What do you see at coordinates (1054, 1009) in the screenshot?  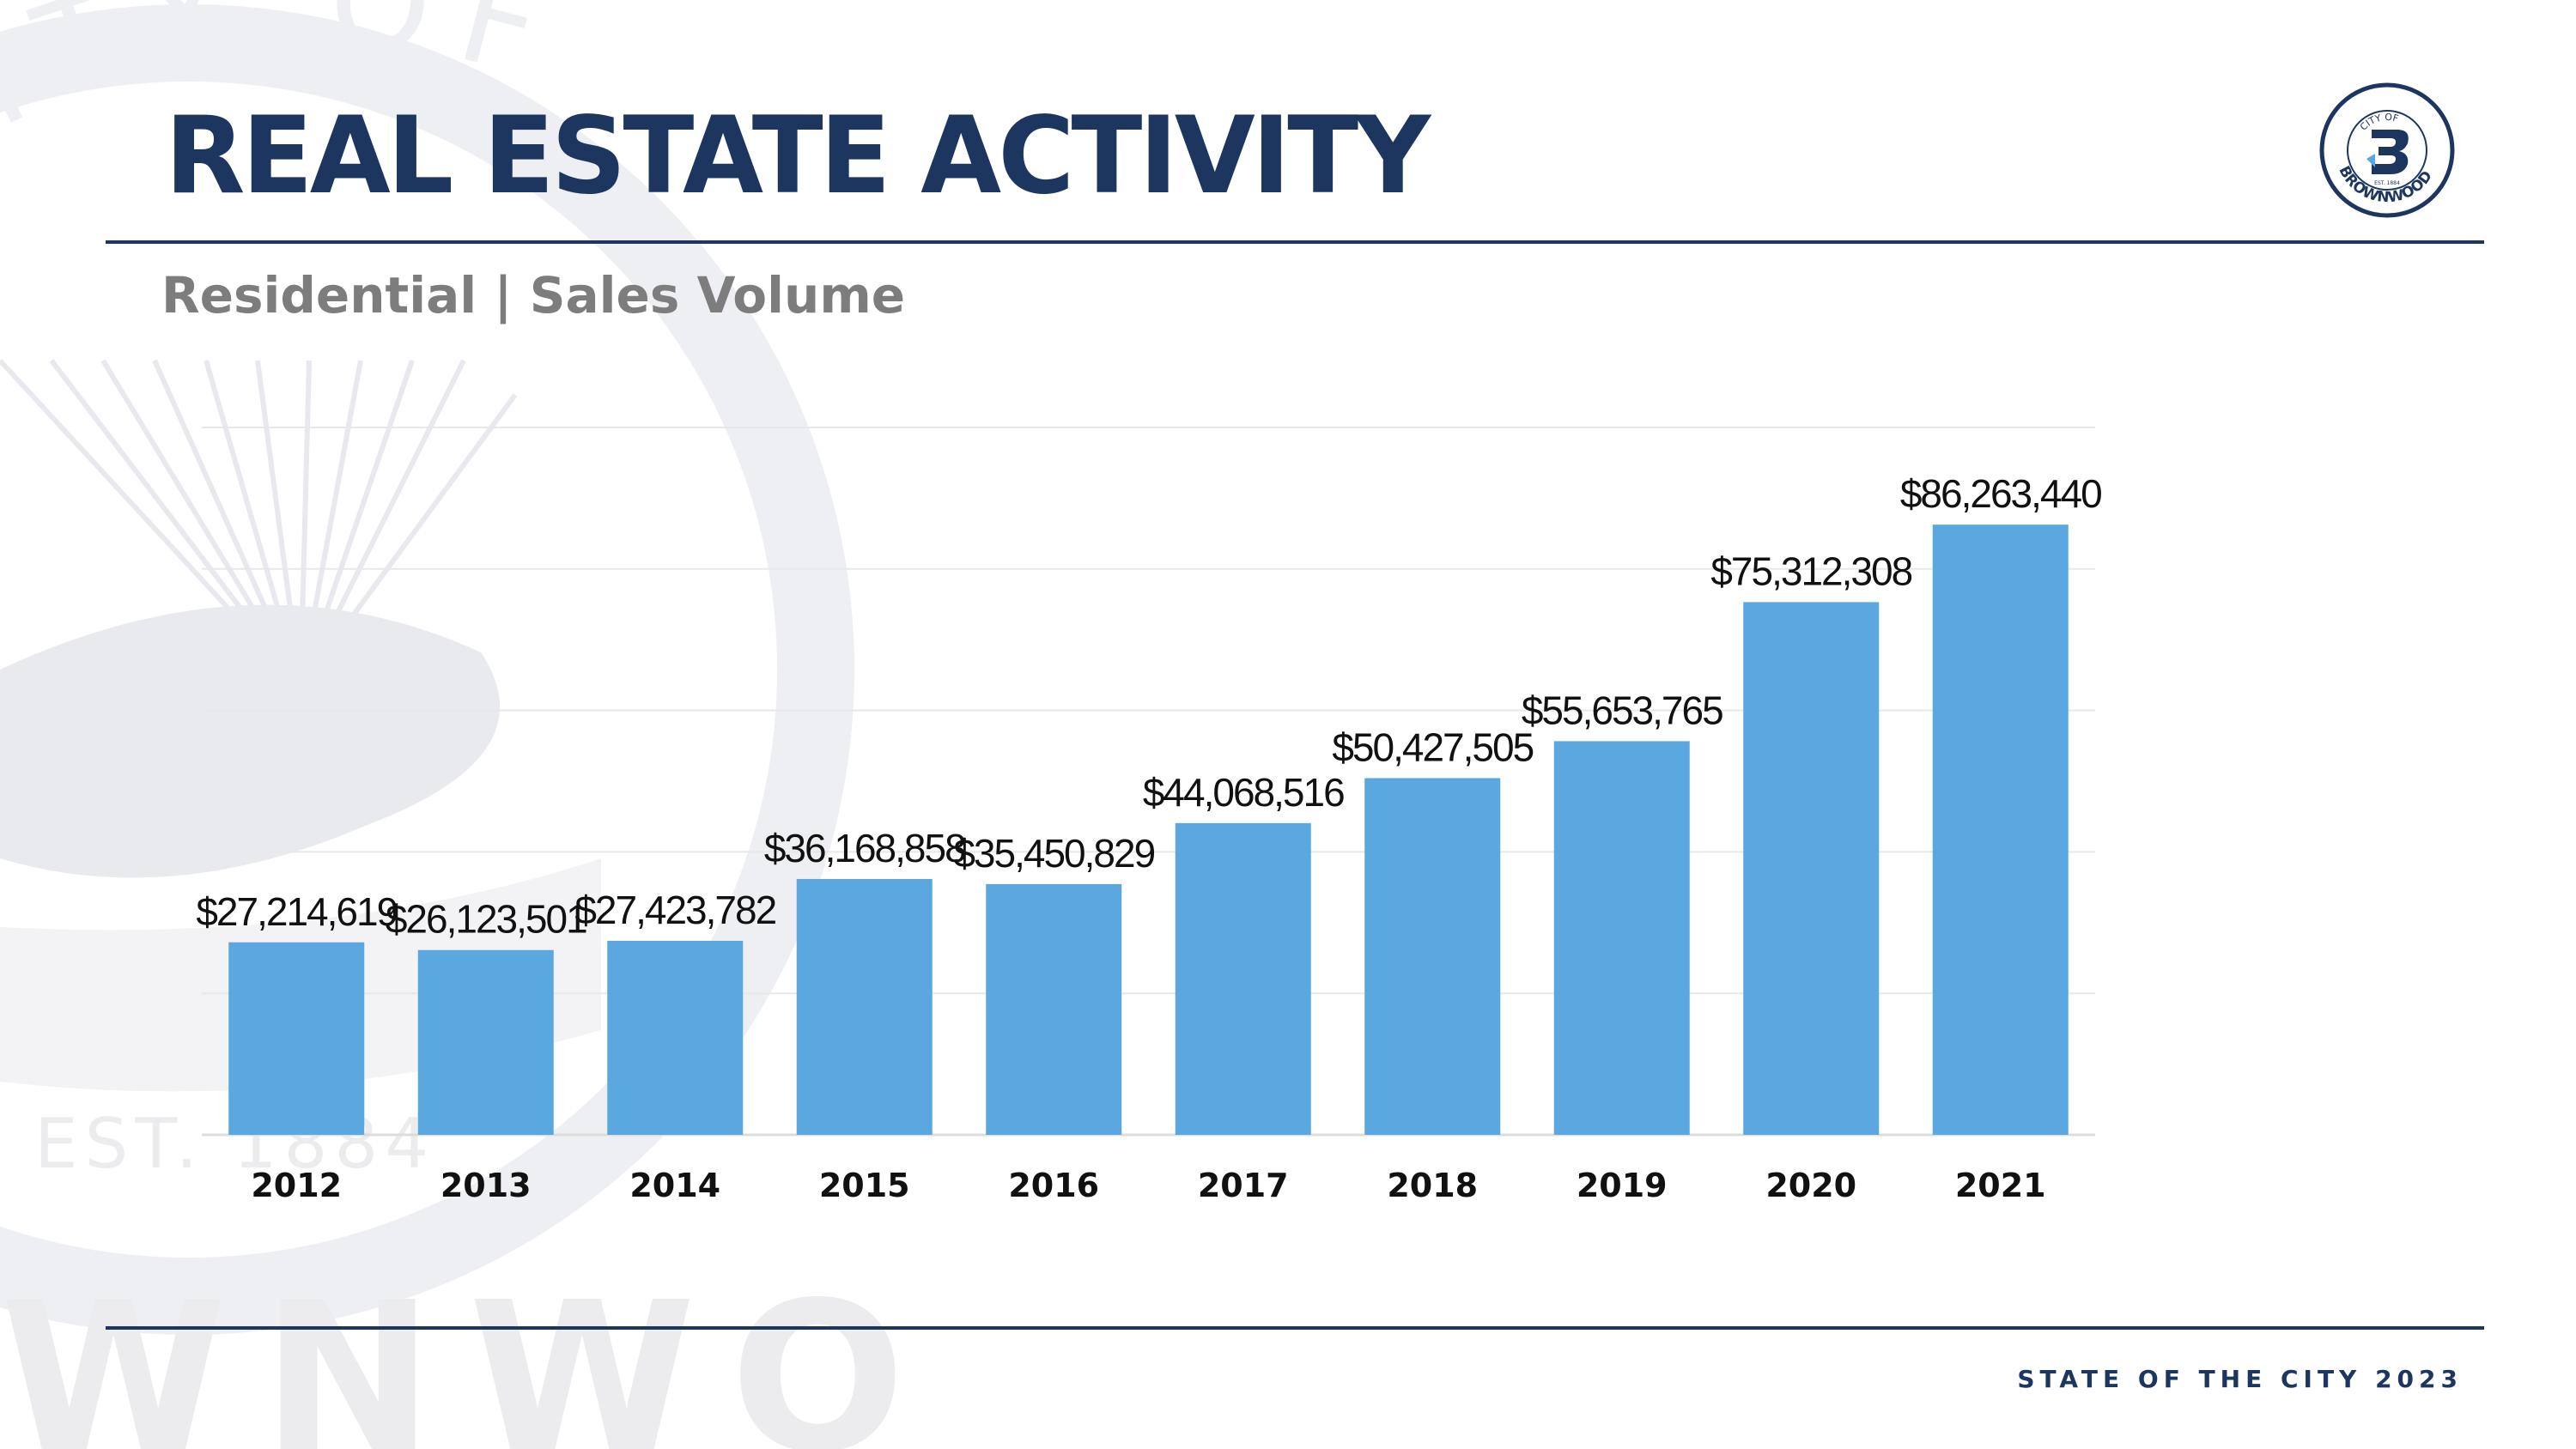 I see `bar-2016` at bounding box center [1054, 1009].